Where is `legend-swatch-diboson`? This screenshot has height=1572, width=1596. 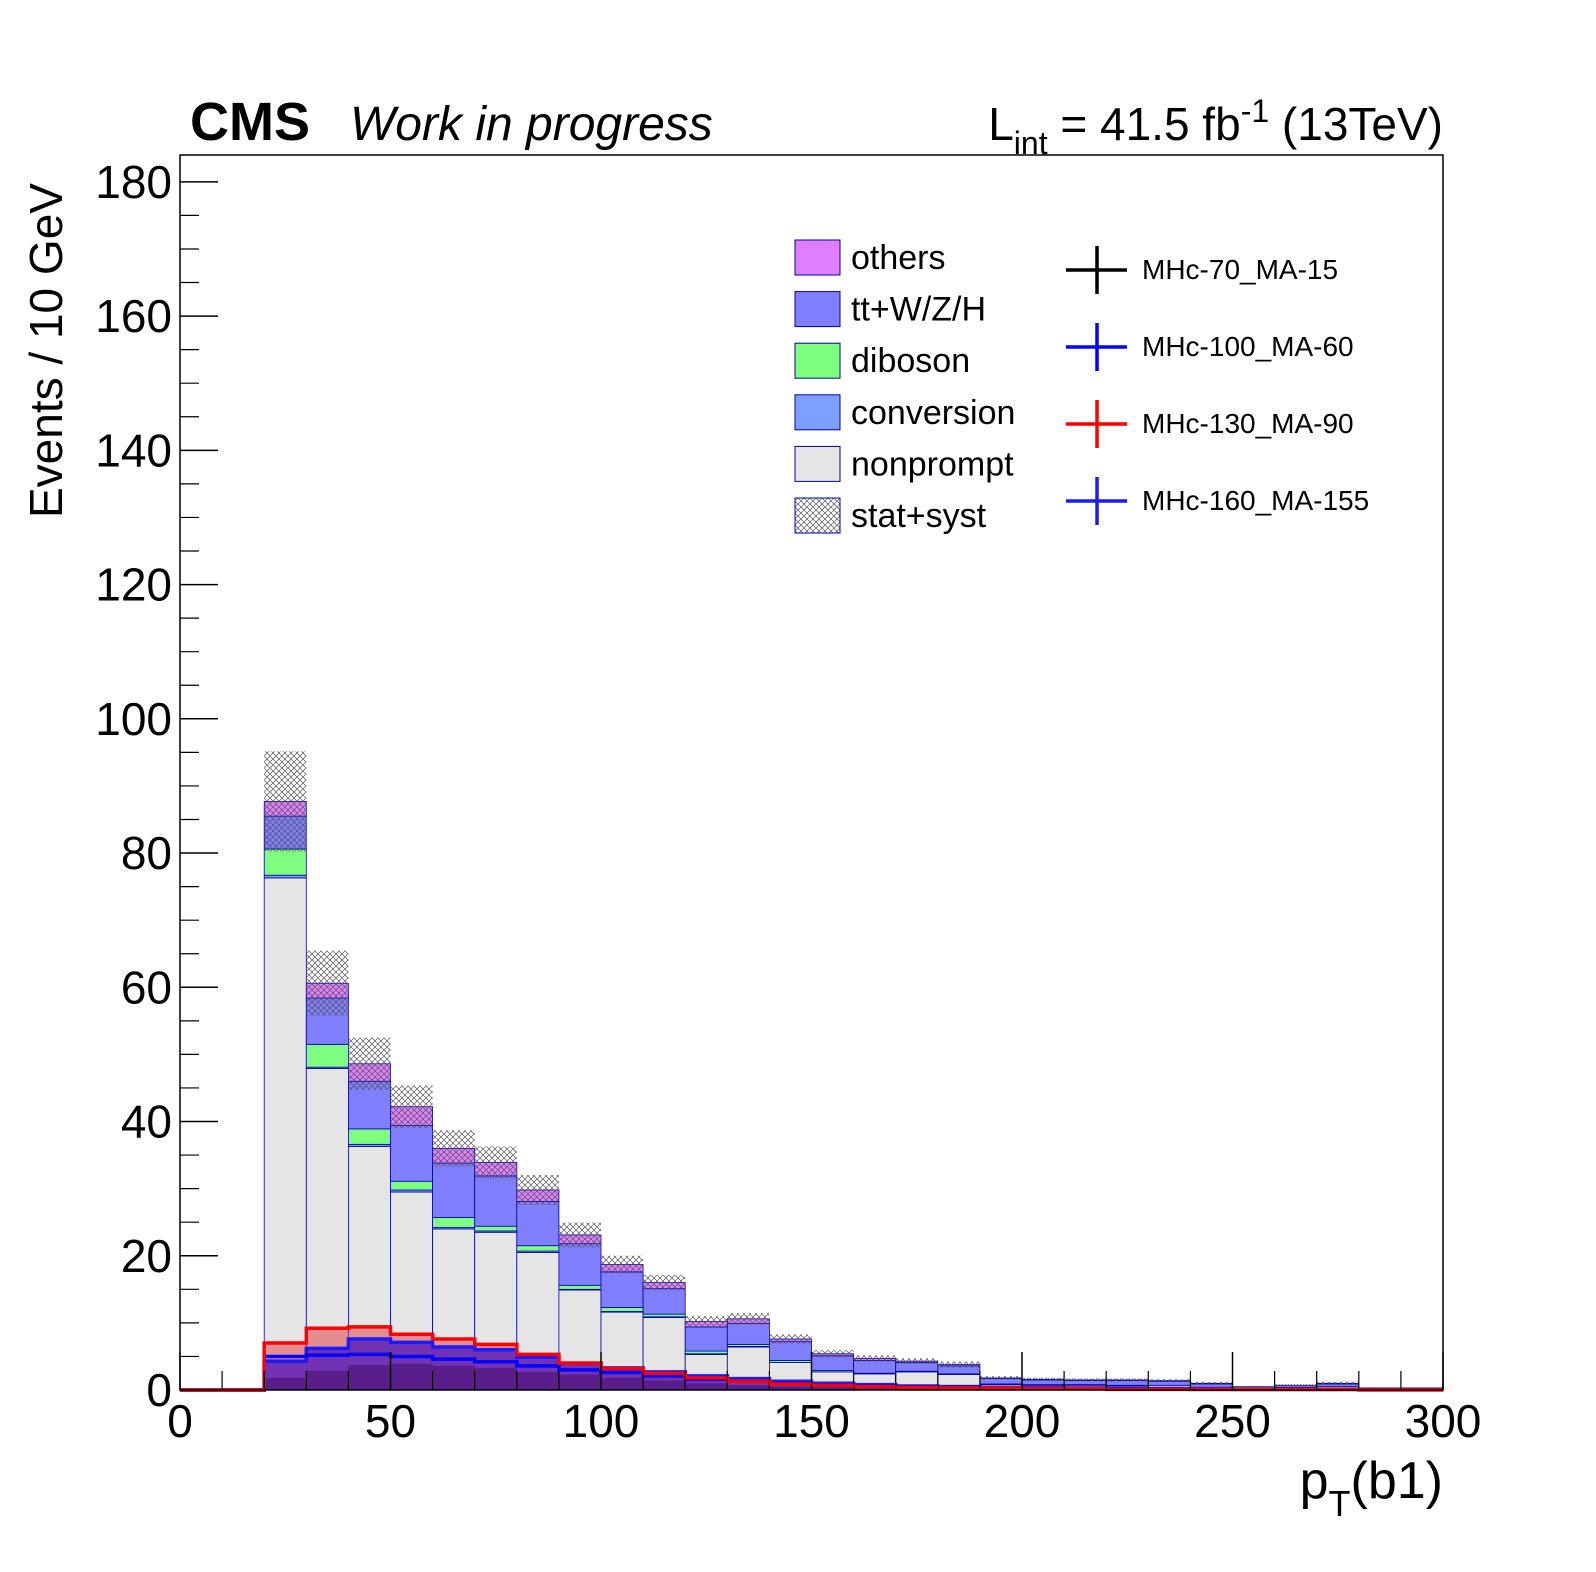
legend-swatch-diboson is located at coordinates (817, 360).